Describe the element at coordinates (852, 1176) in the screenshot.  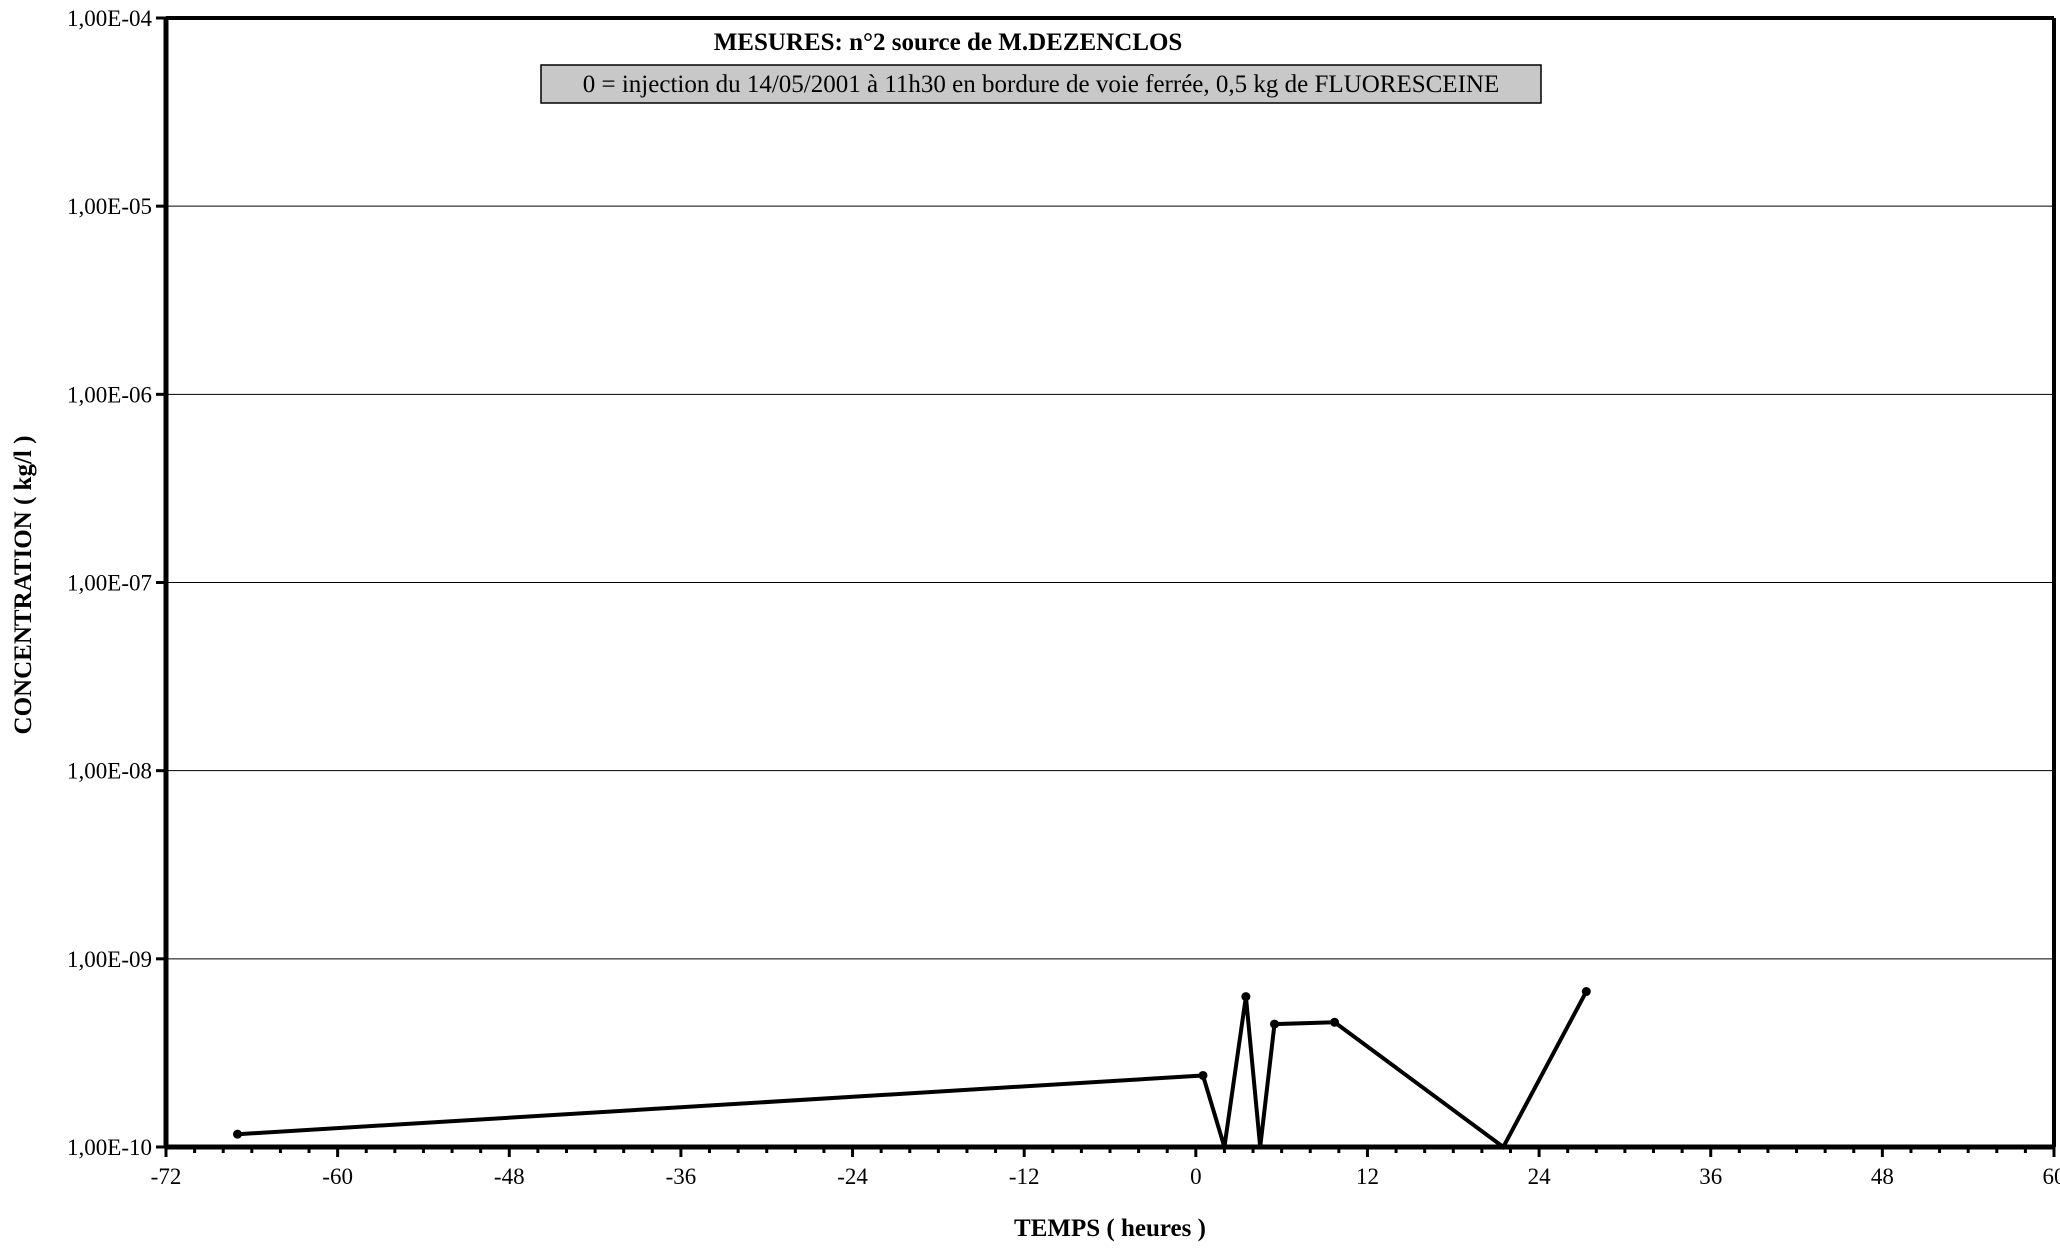
I see `x-tick-label: -24` at that location.